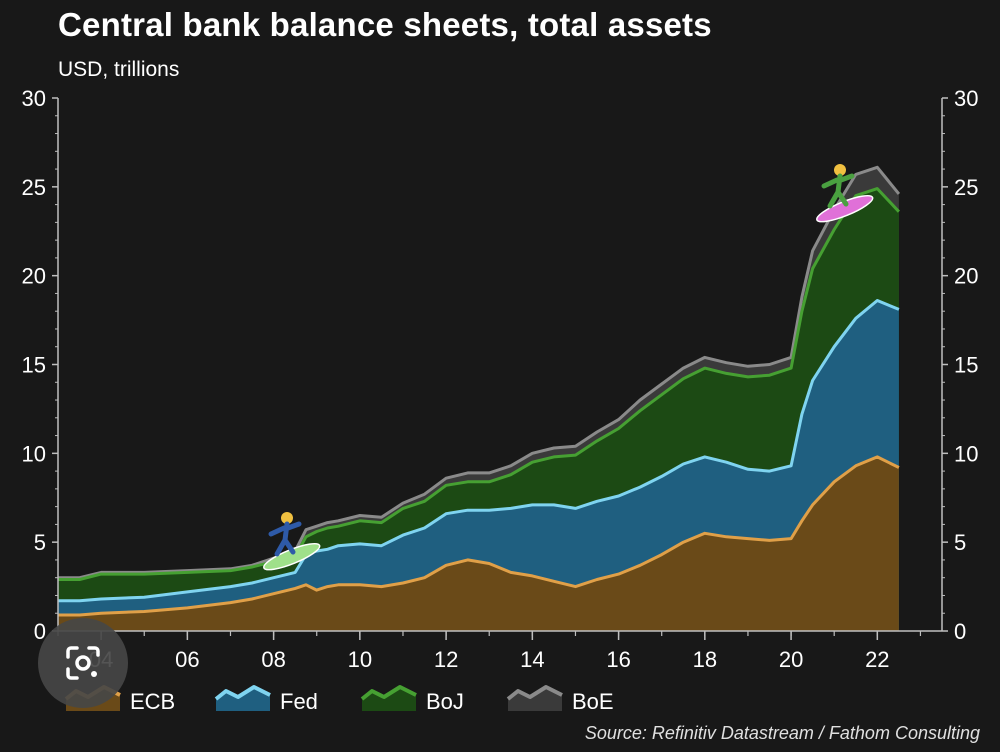  I want to click on legend-line-boj, so click(388, 693).